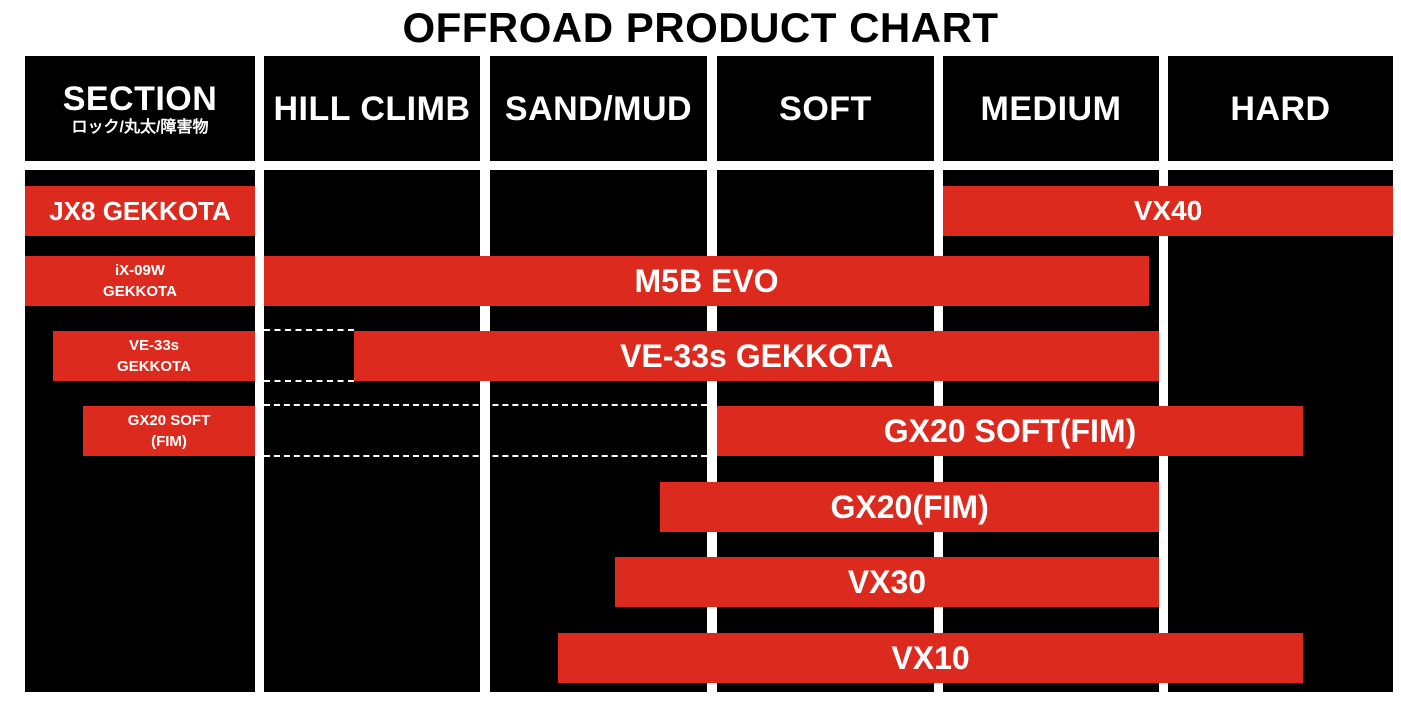 This screenshot has width=1401, height=702. I want to click on ve33s-dash-top, so click(309, 330).